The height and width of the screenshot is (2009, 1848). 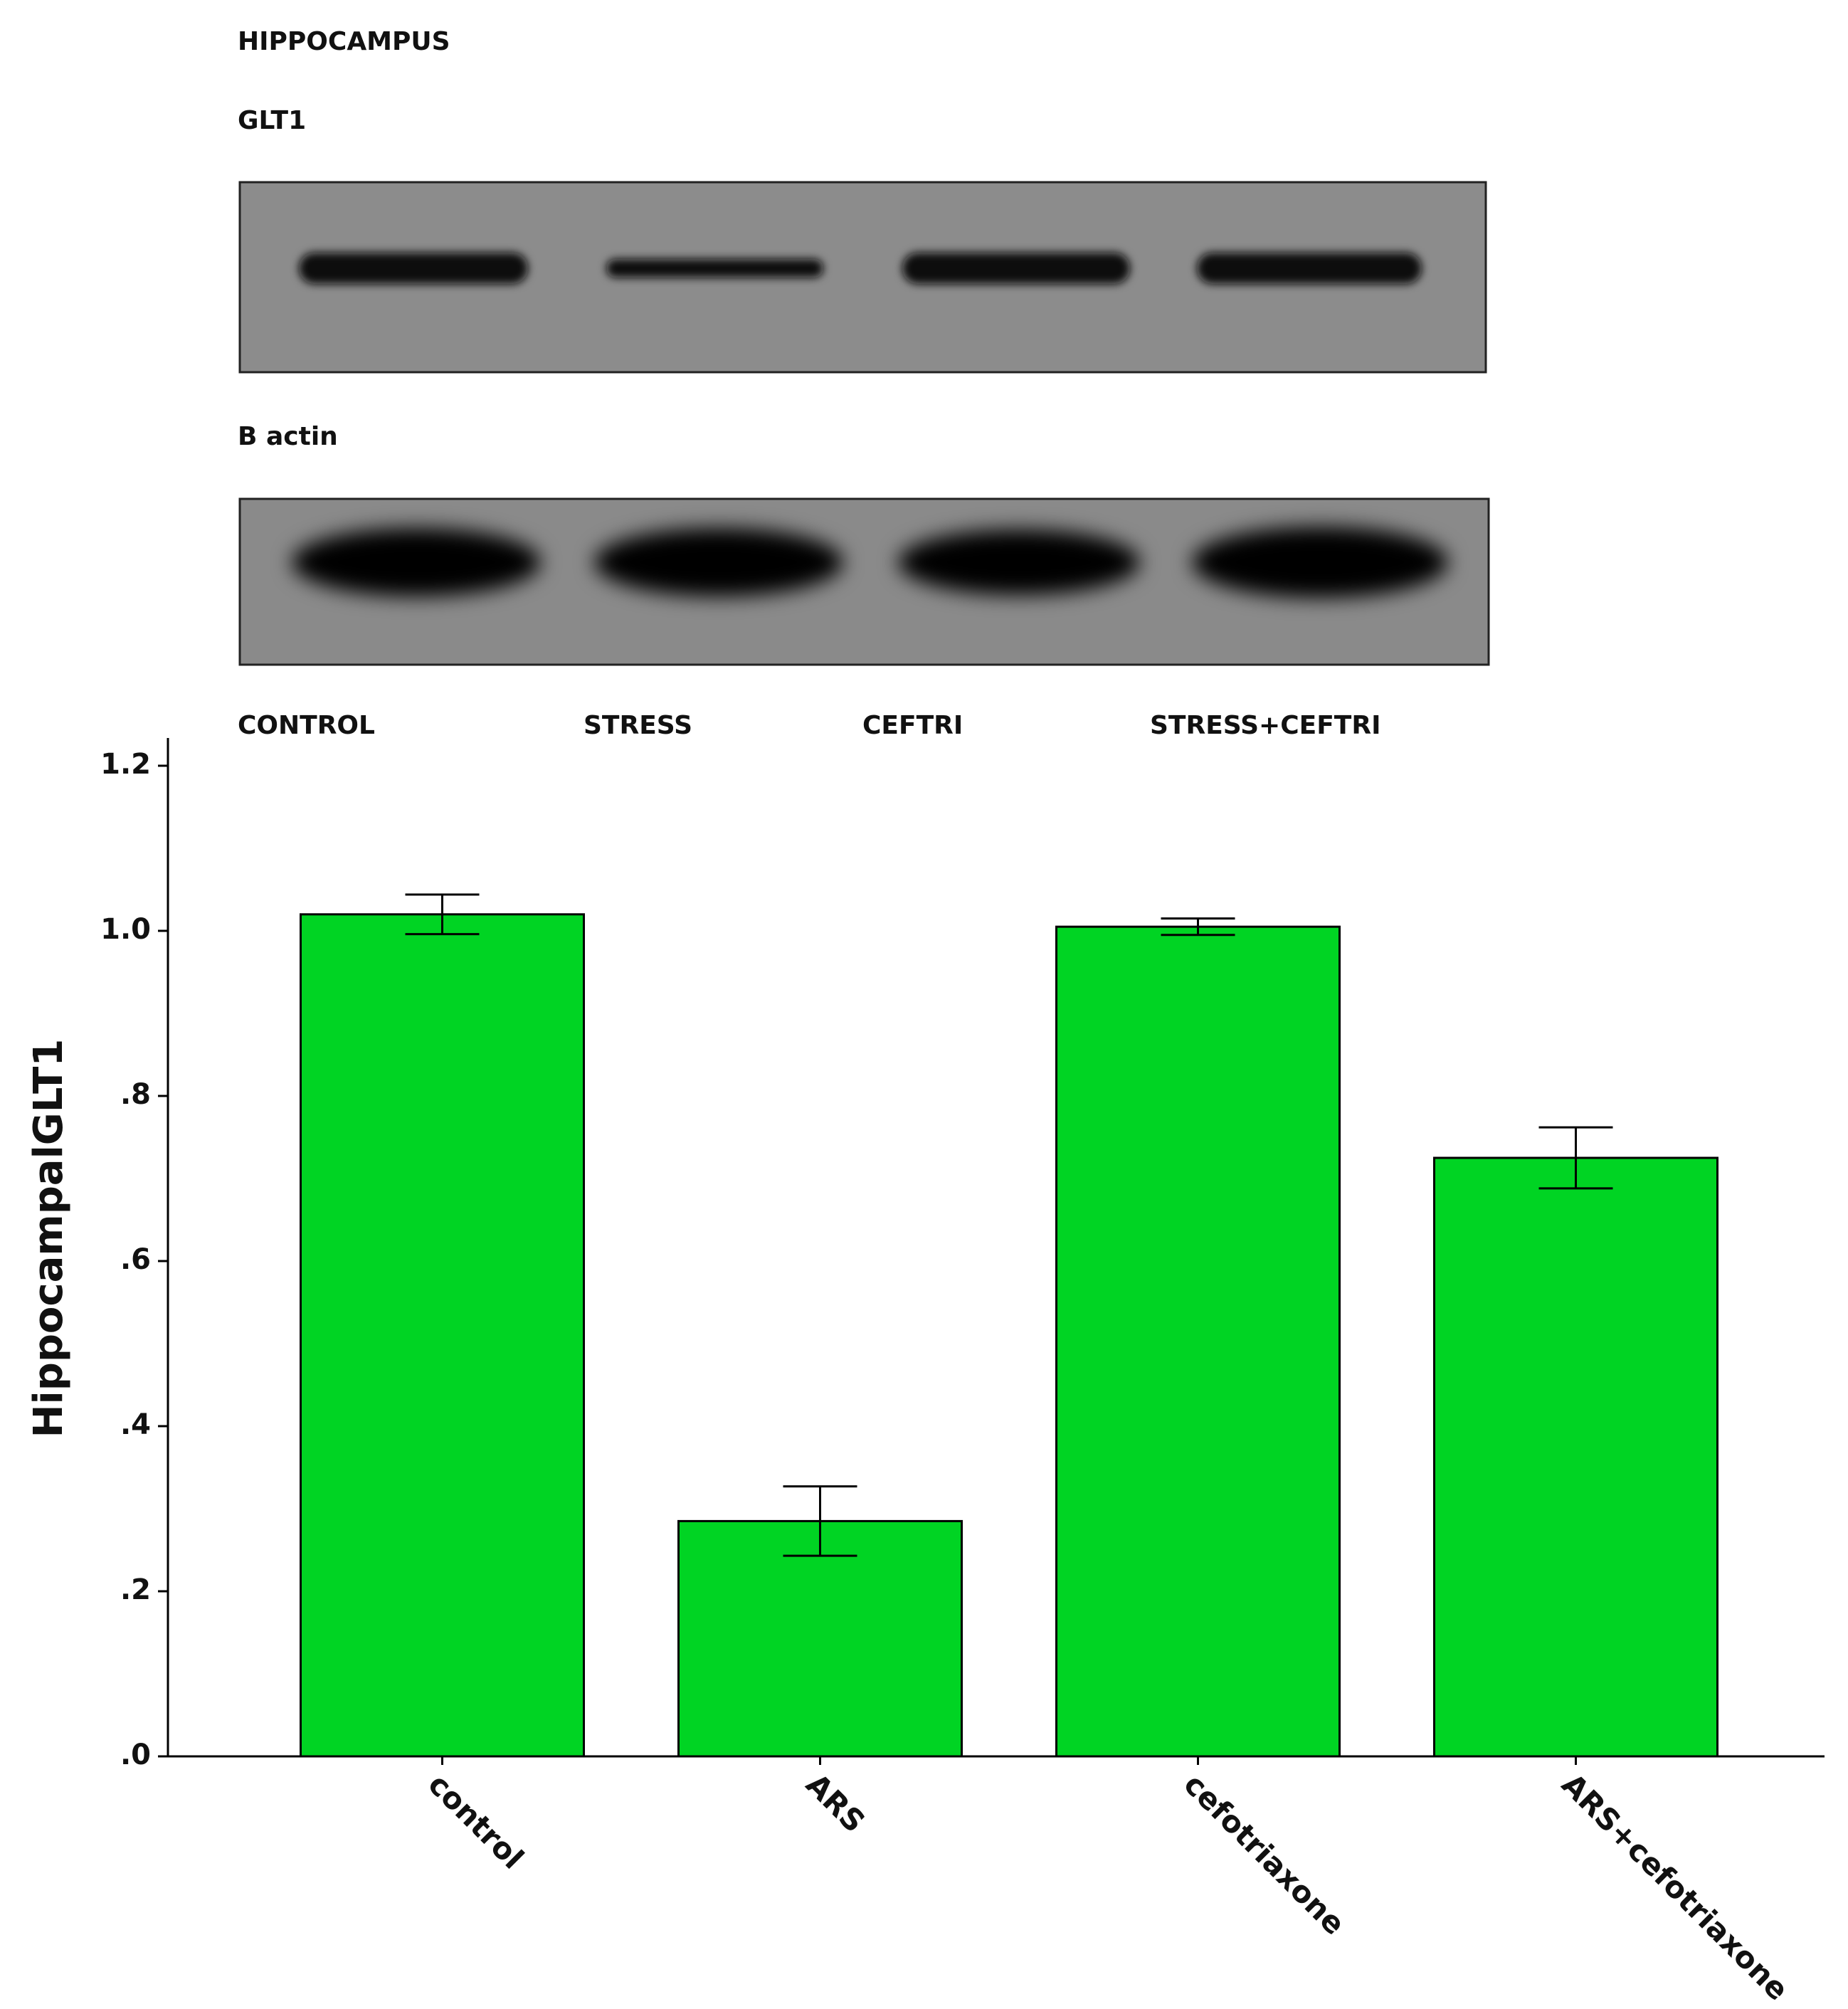 I want to click on x-tick-label: control, so click(x=475, y=1821).